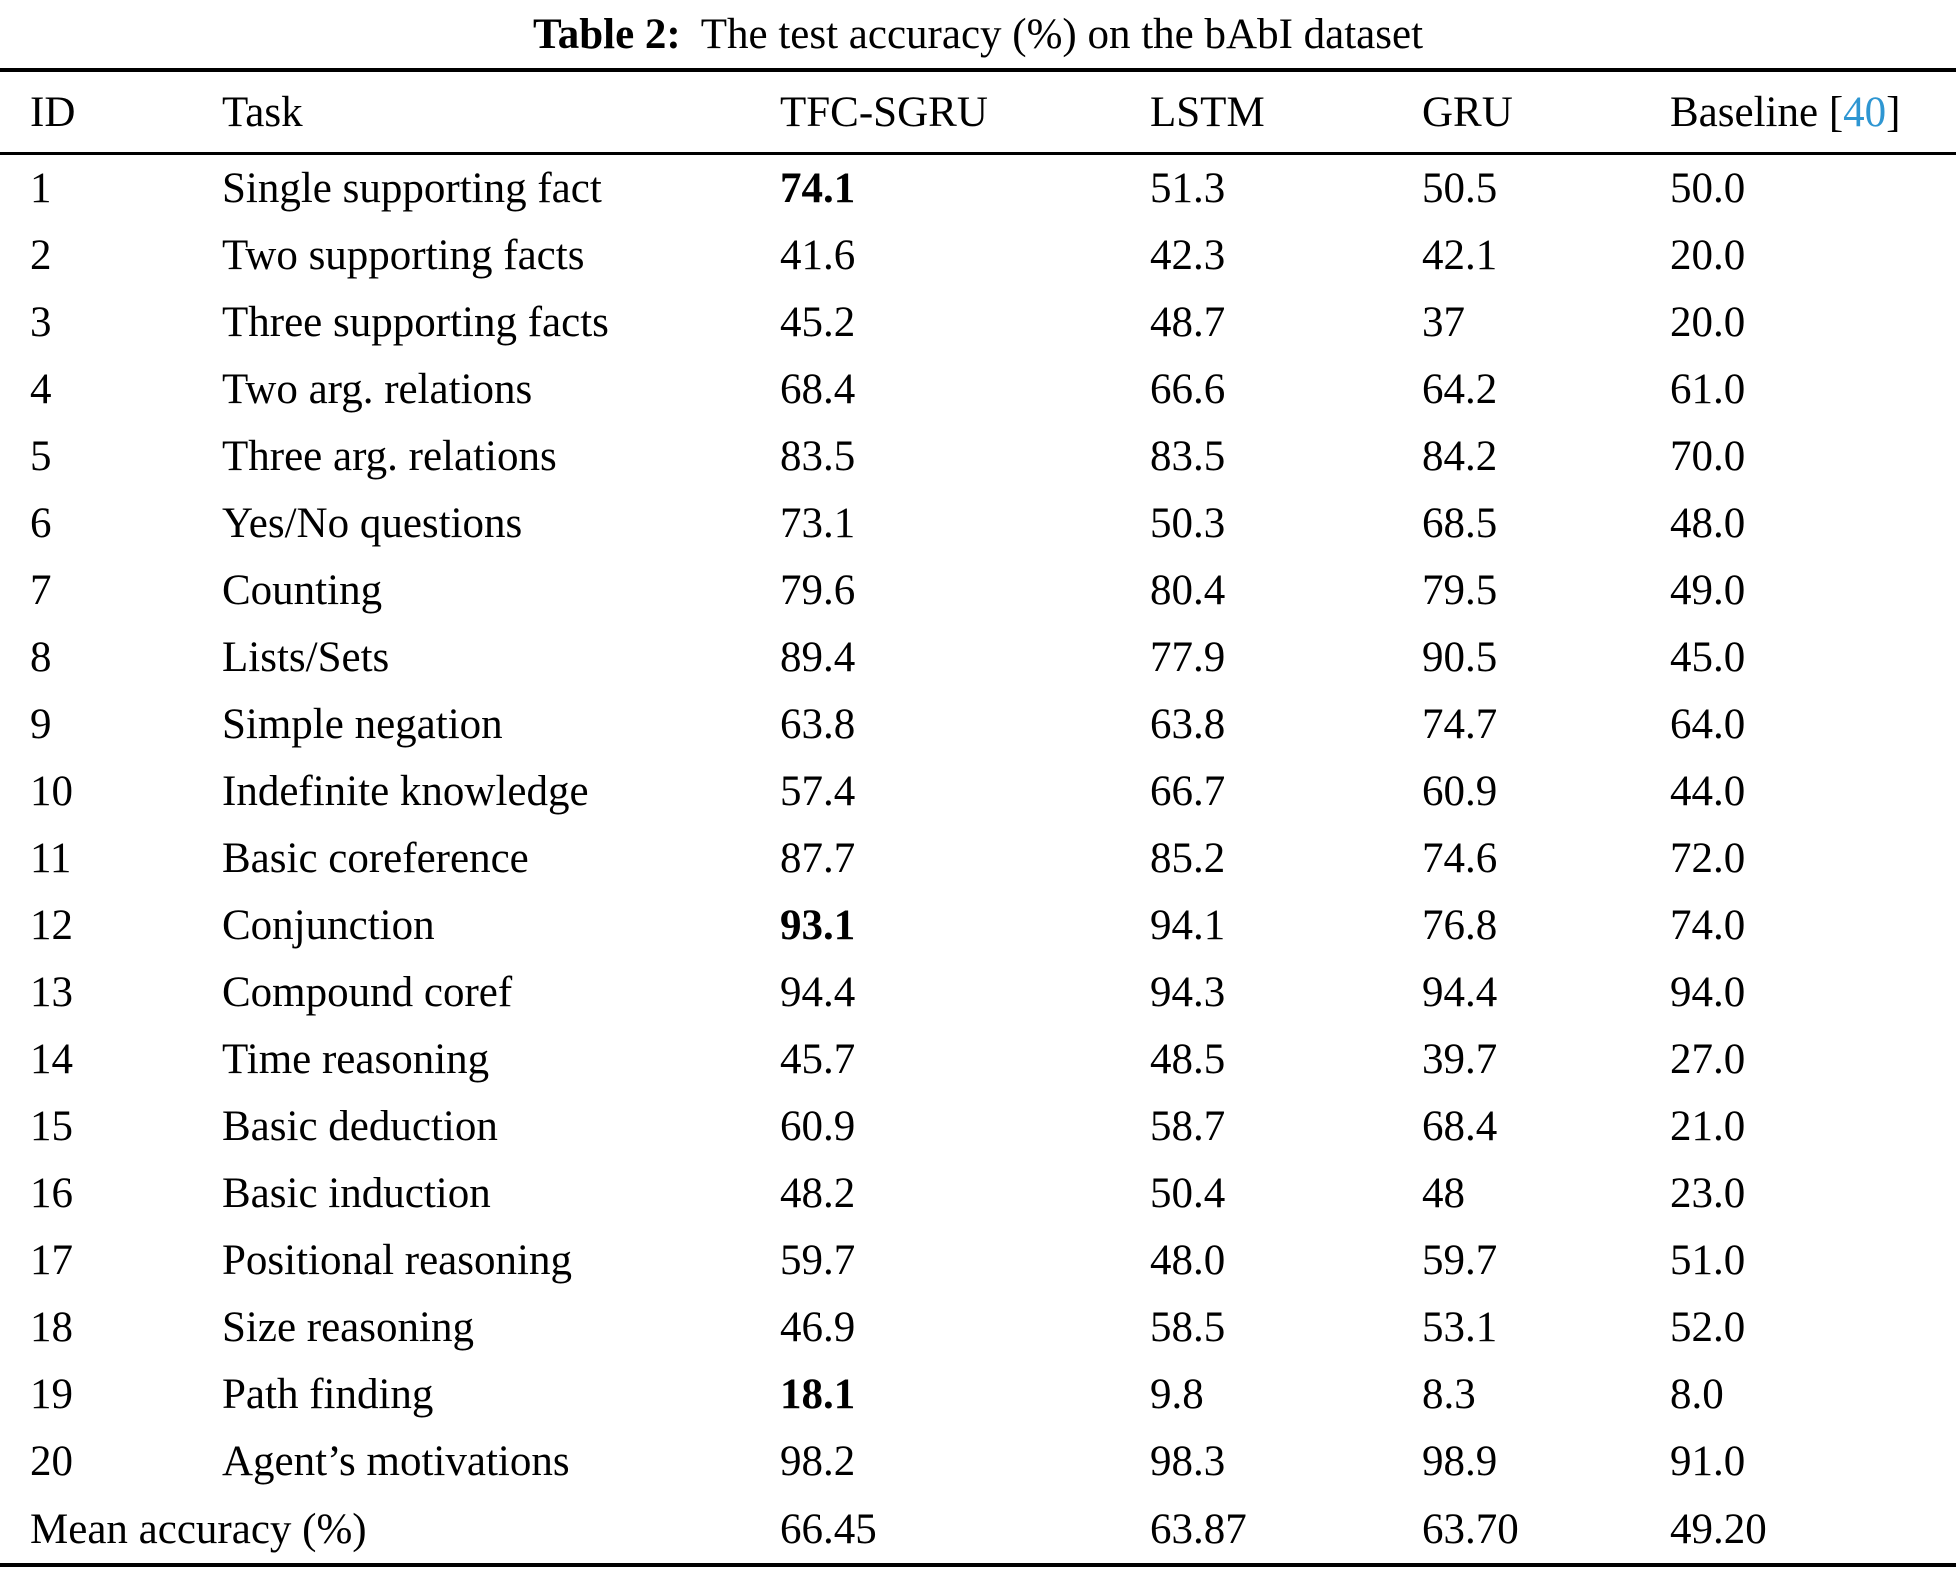 This screenshot has height=1577, width=1956. Describe the element at coordinates (1188, 389) in the screenshot. I see `cell-lstm: 66.6` at that location.